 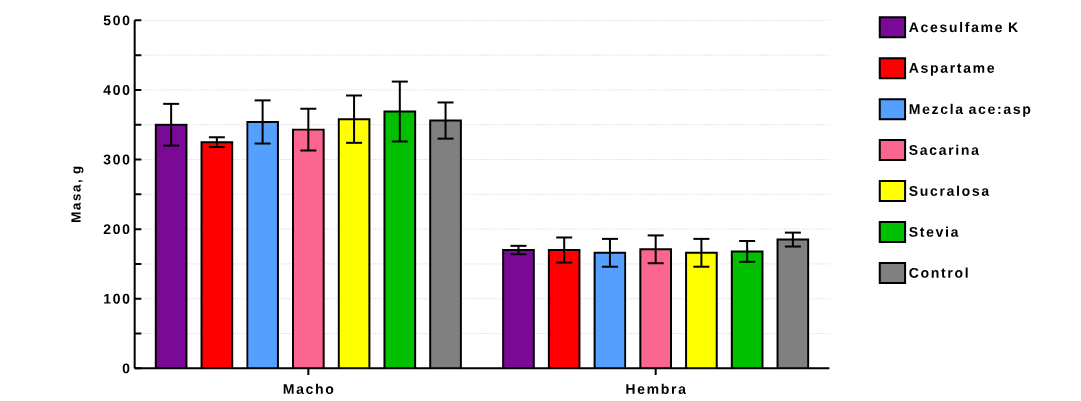 What do you see at coordinates (934, 231) in the screenshot?
I see `legend-label: Stevia` at bounding box center [934, 231].